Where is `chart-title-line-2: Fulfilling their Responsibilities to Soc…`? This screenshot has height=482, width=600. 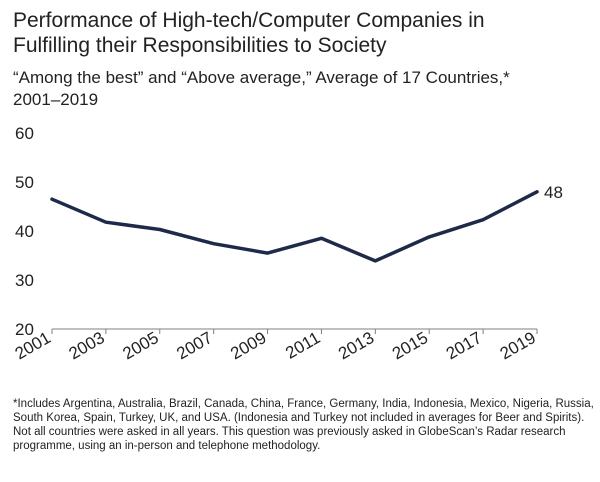 chart-title-line-2: Fulfilling their Responsibilities to Soc… is located at coordinates (200, 45).